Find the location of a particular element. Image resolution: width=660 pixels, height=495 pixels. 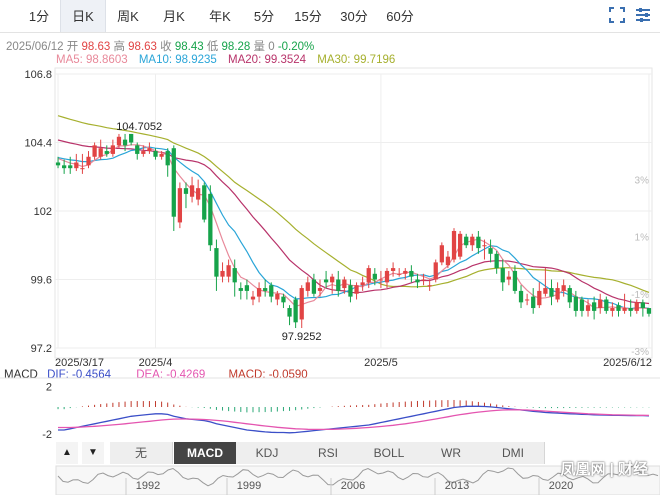

overview-year-label: 2013 is located at coordinates (457, 486).